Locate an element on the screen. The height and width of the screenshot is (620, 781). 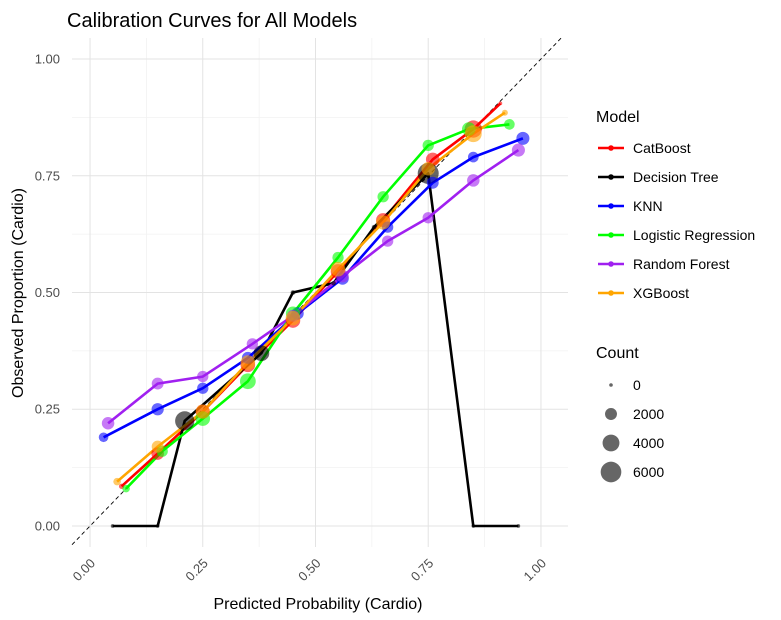
data-point-catboost is located at coordinates (500, 103).